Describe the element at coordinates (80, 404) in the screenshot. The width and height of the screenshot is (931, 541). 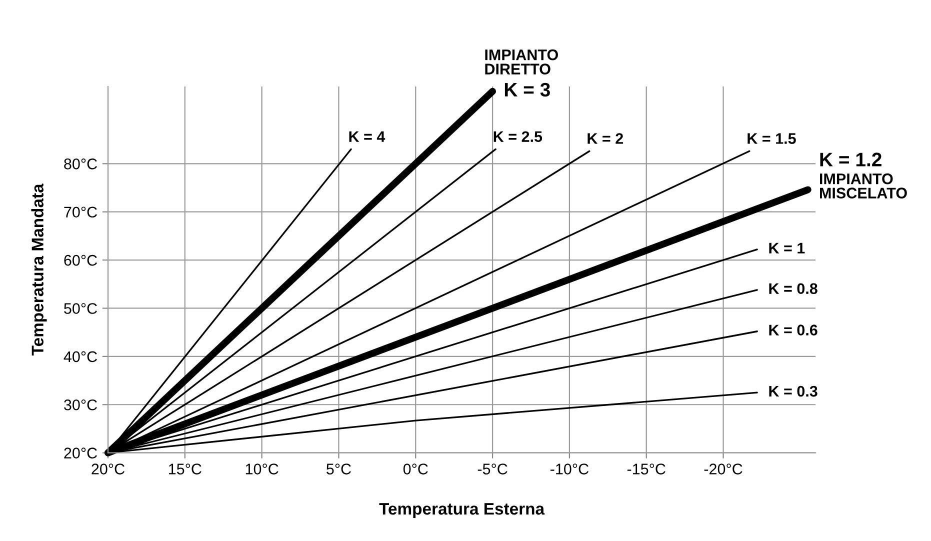
I see `y-tick-label: 30°C` at that location.